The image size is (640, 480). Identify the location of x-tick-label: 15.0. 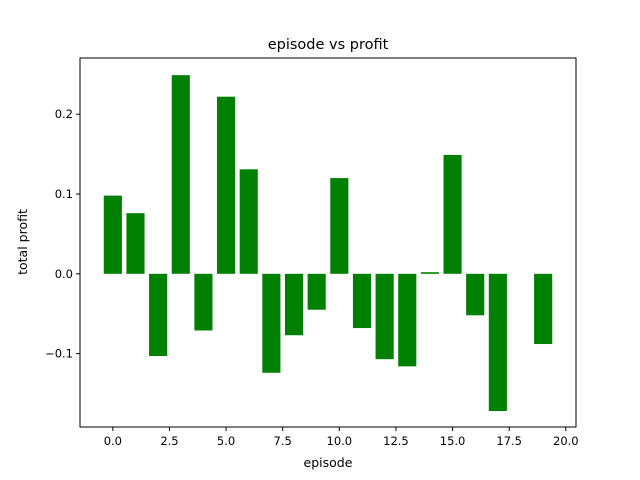
(453, 441).